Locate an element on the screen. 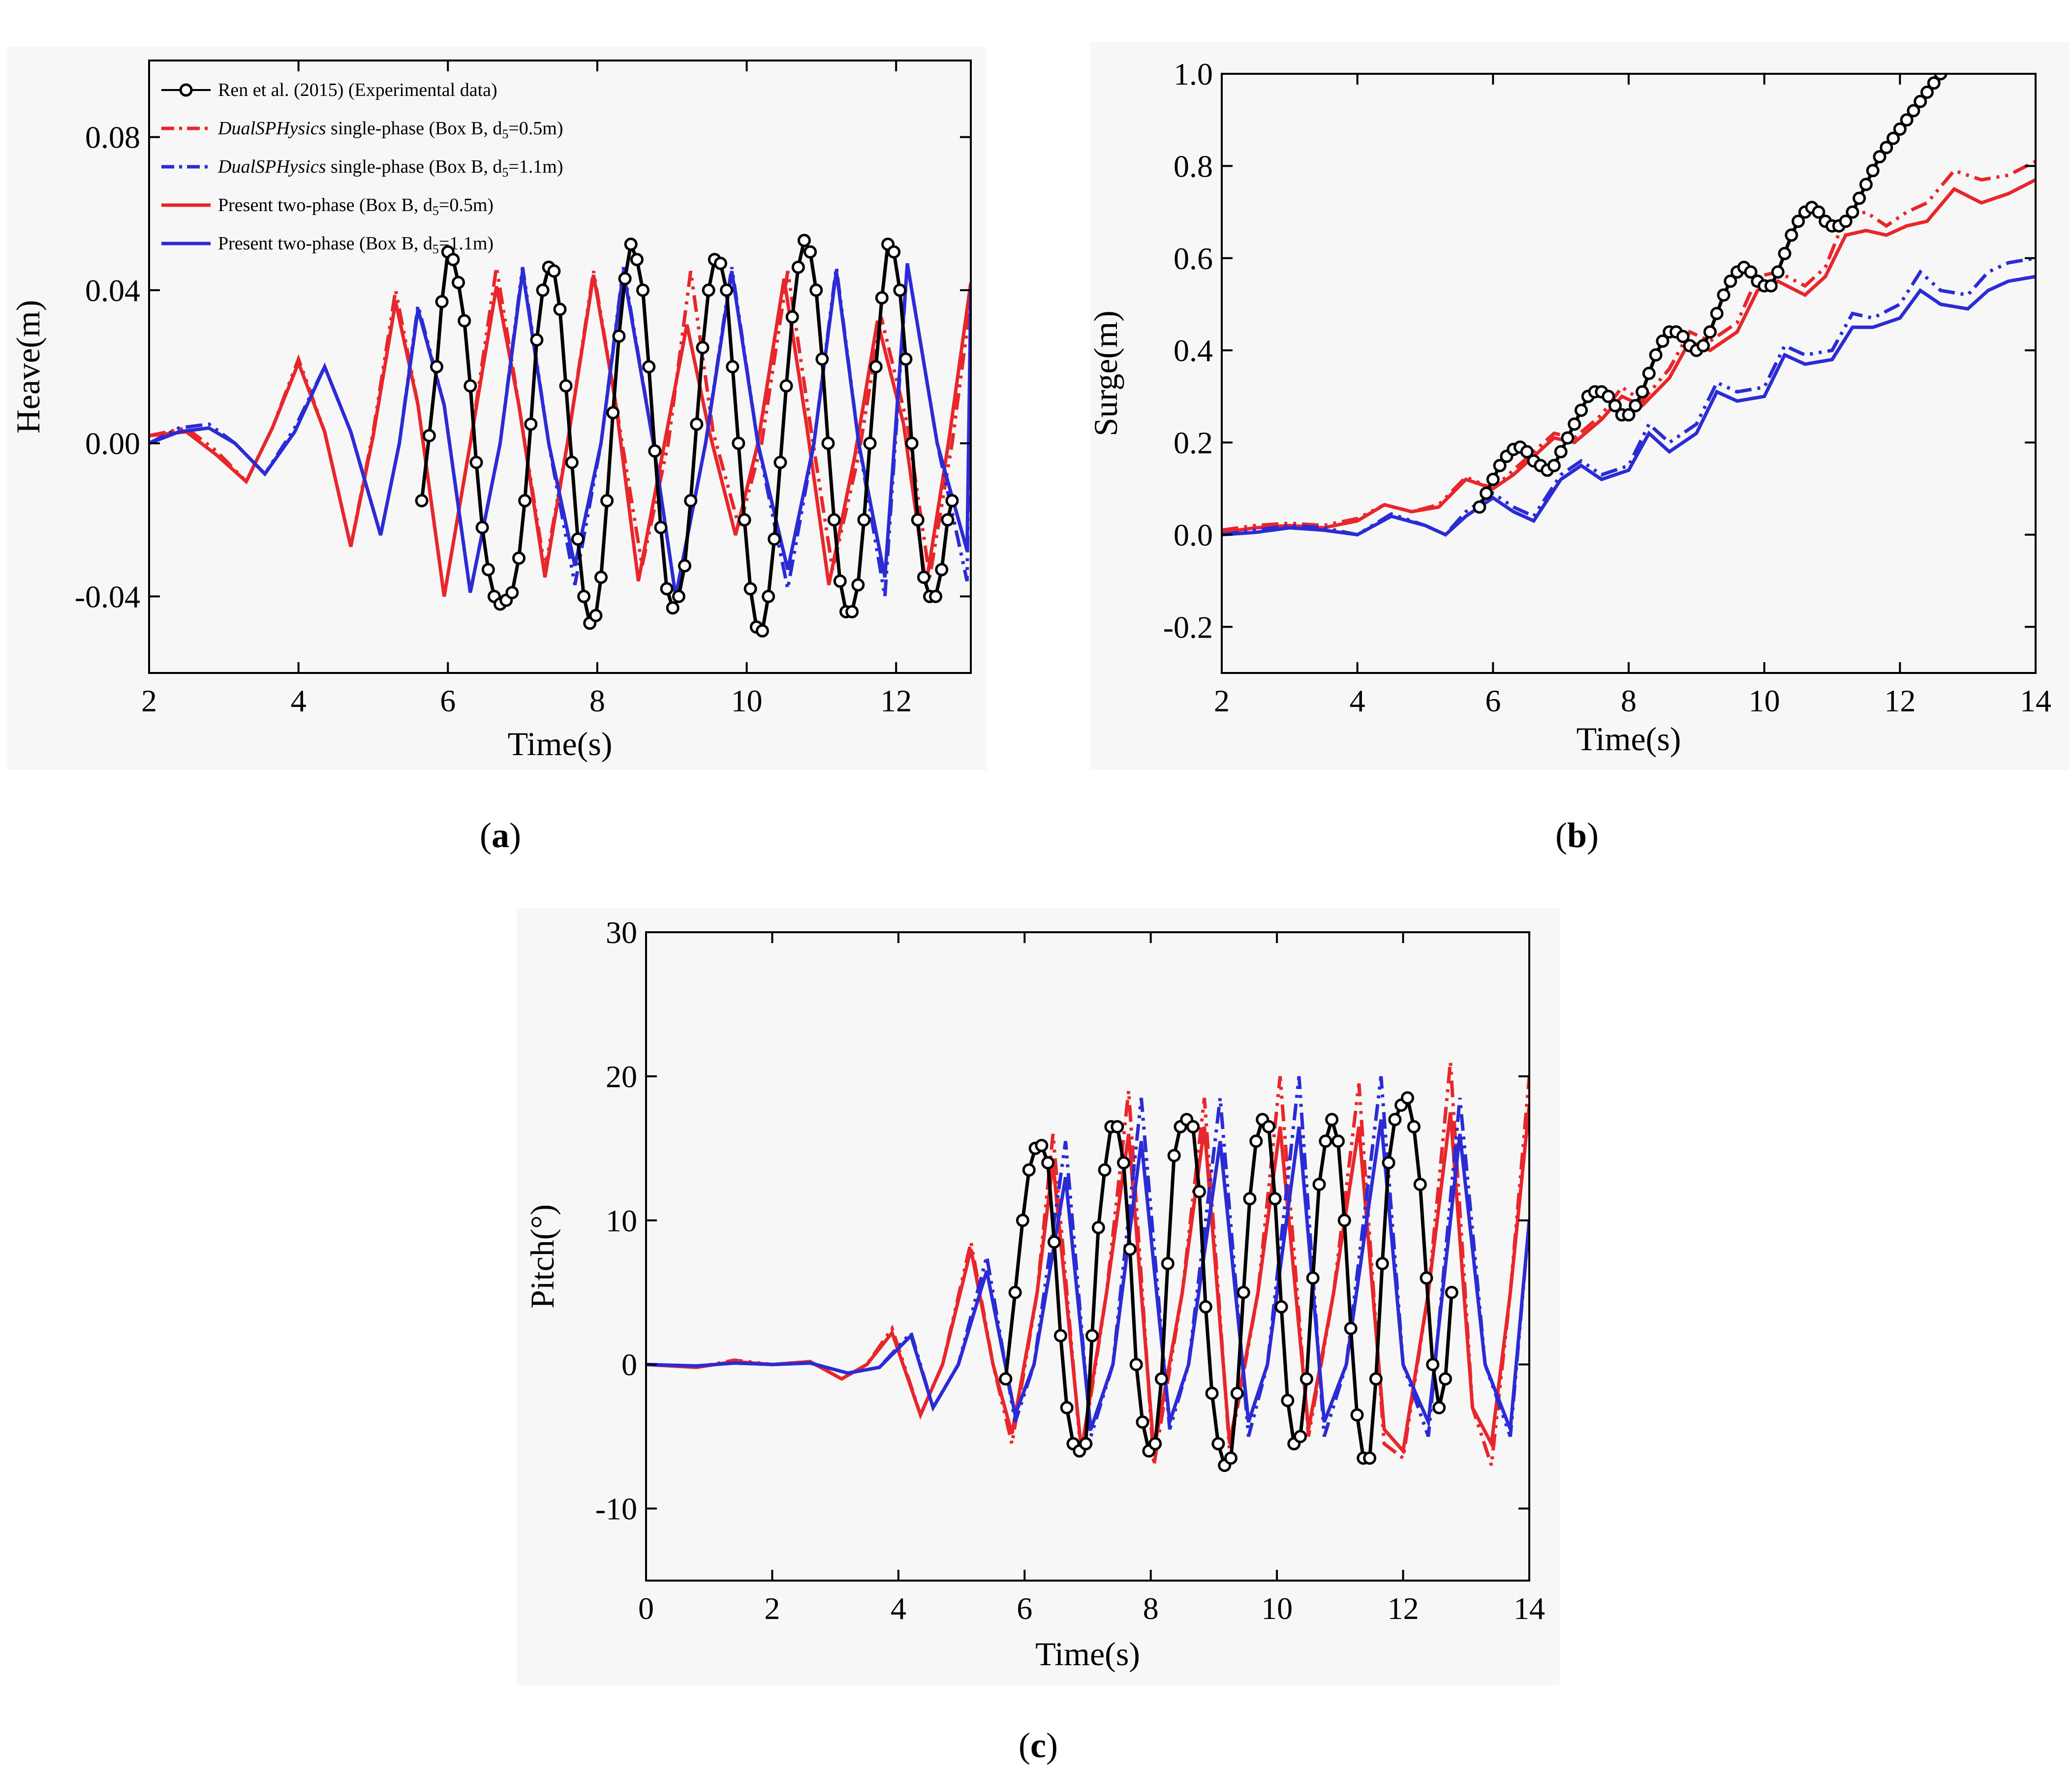  panel-label-c-letter: c is located at coordinates (1038, 1745).